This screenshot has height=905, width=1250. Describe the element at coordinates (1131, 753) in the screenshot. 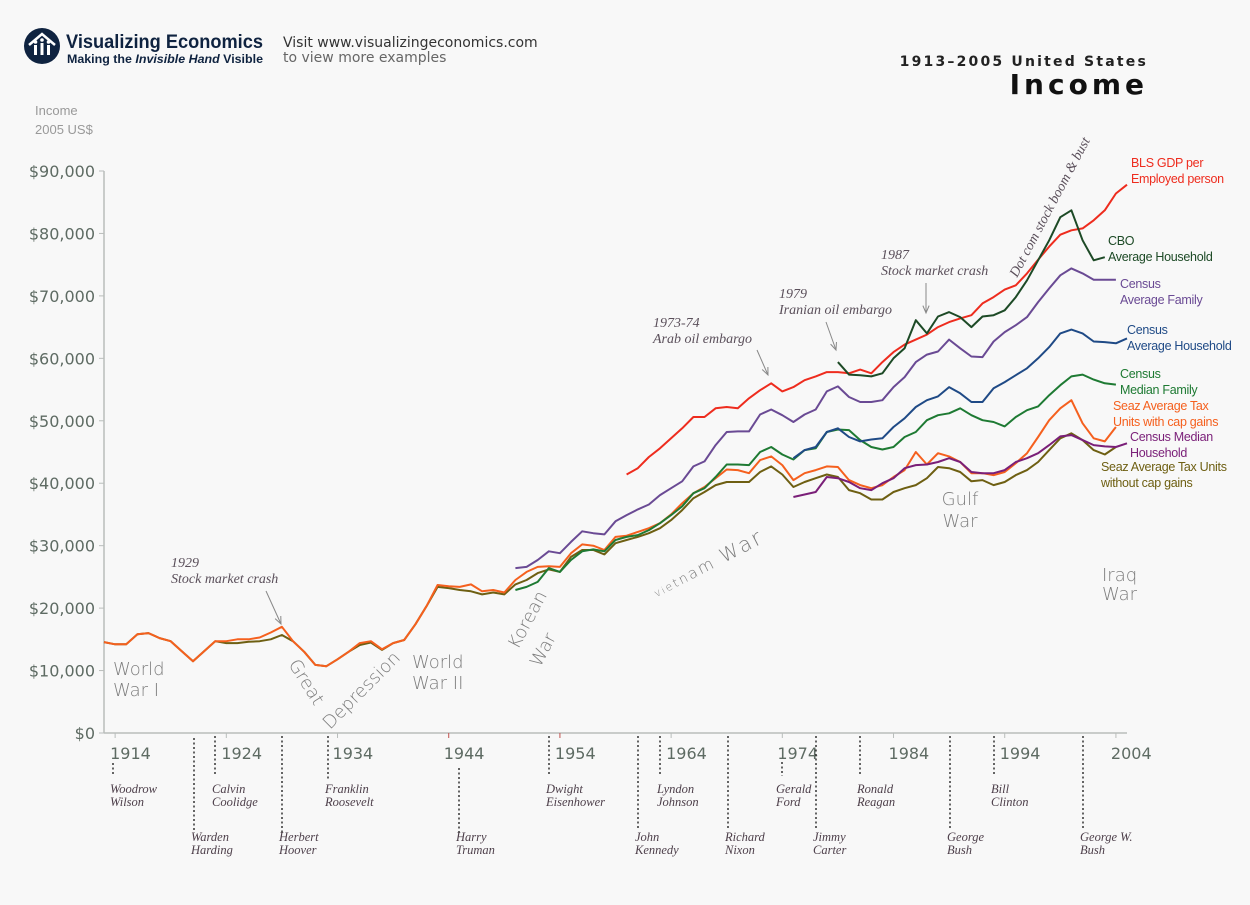

I see `x-tick-label: 2004` at that location.